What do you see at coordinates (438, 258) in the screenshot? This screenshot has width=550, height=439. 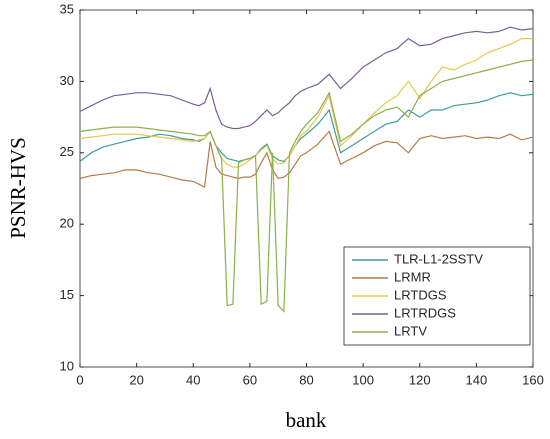 I see `legend-label: TLR-L1-2SSTV` at bounding box center [438, 258].